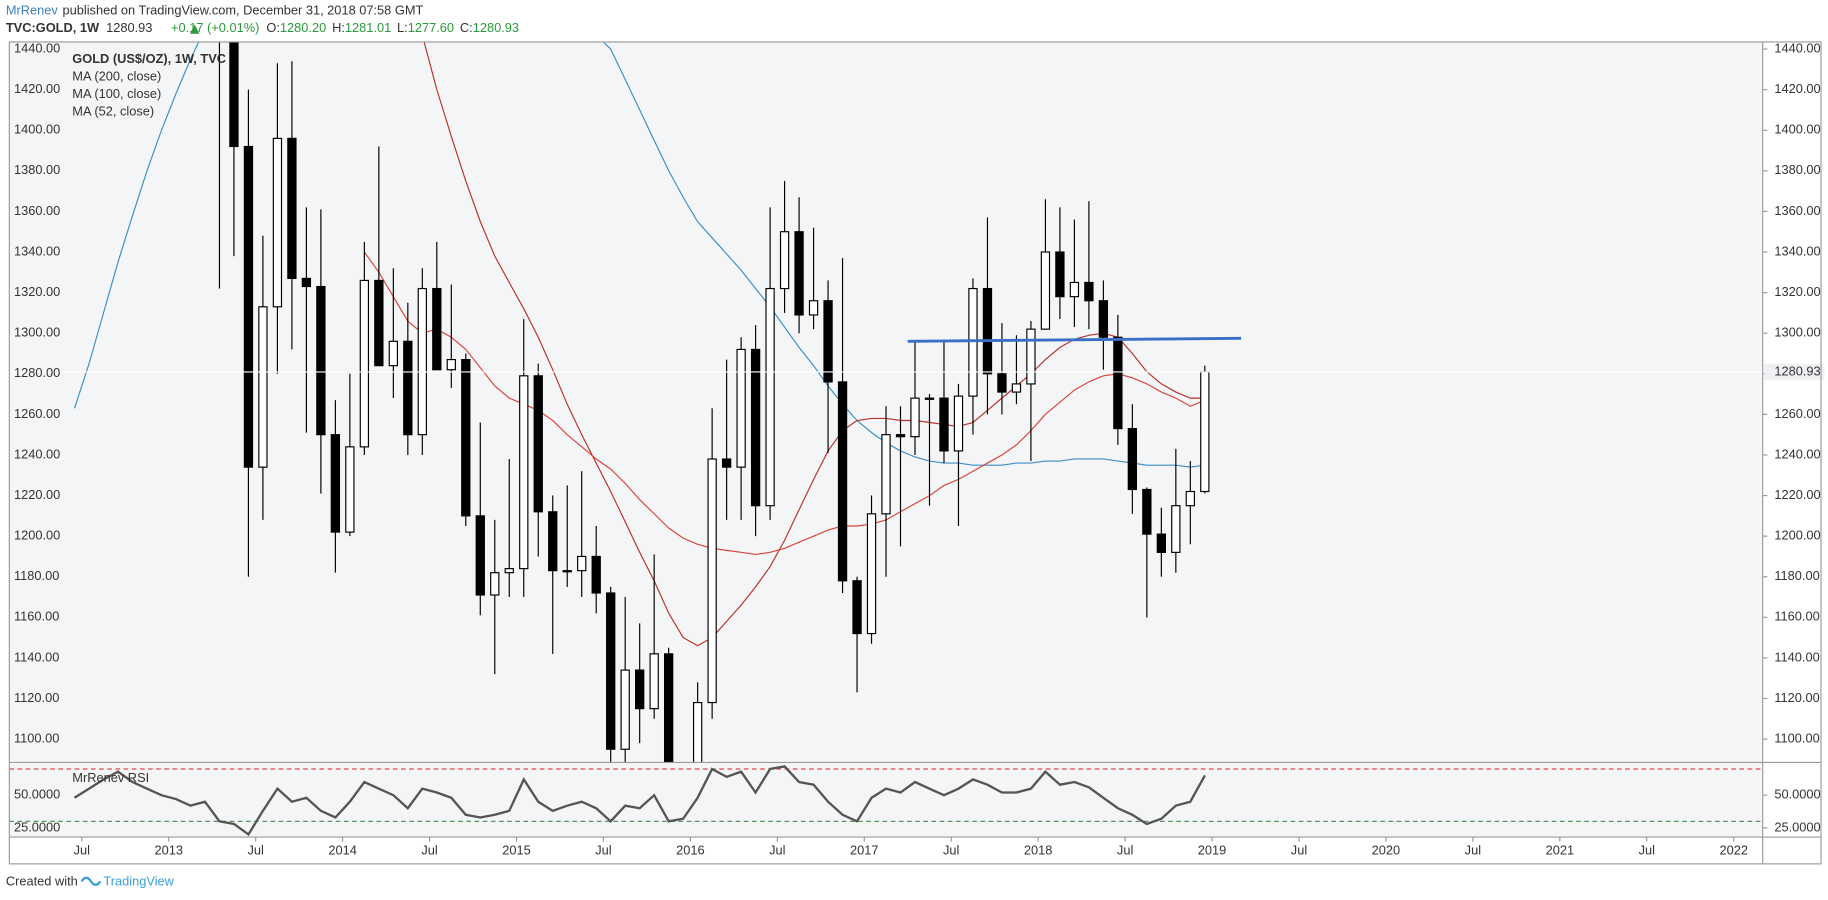  I want to click on last-price-box, so click(1794, 372).